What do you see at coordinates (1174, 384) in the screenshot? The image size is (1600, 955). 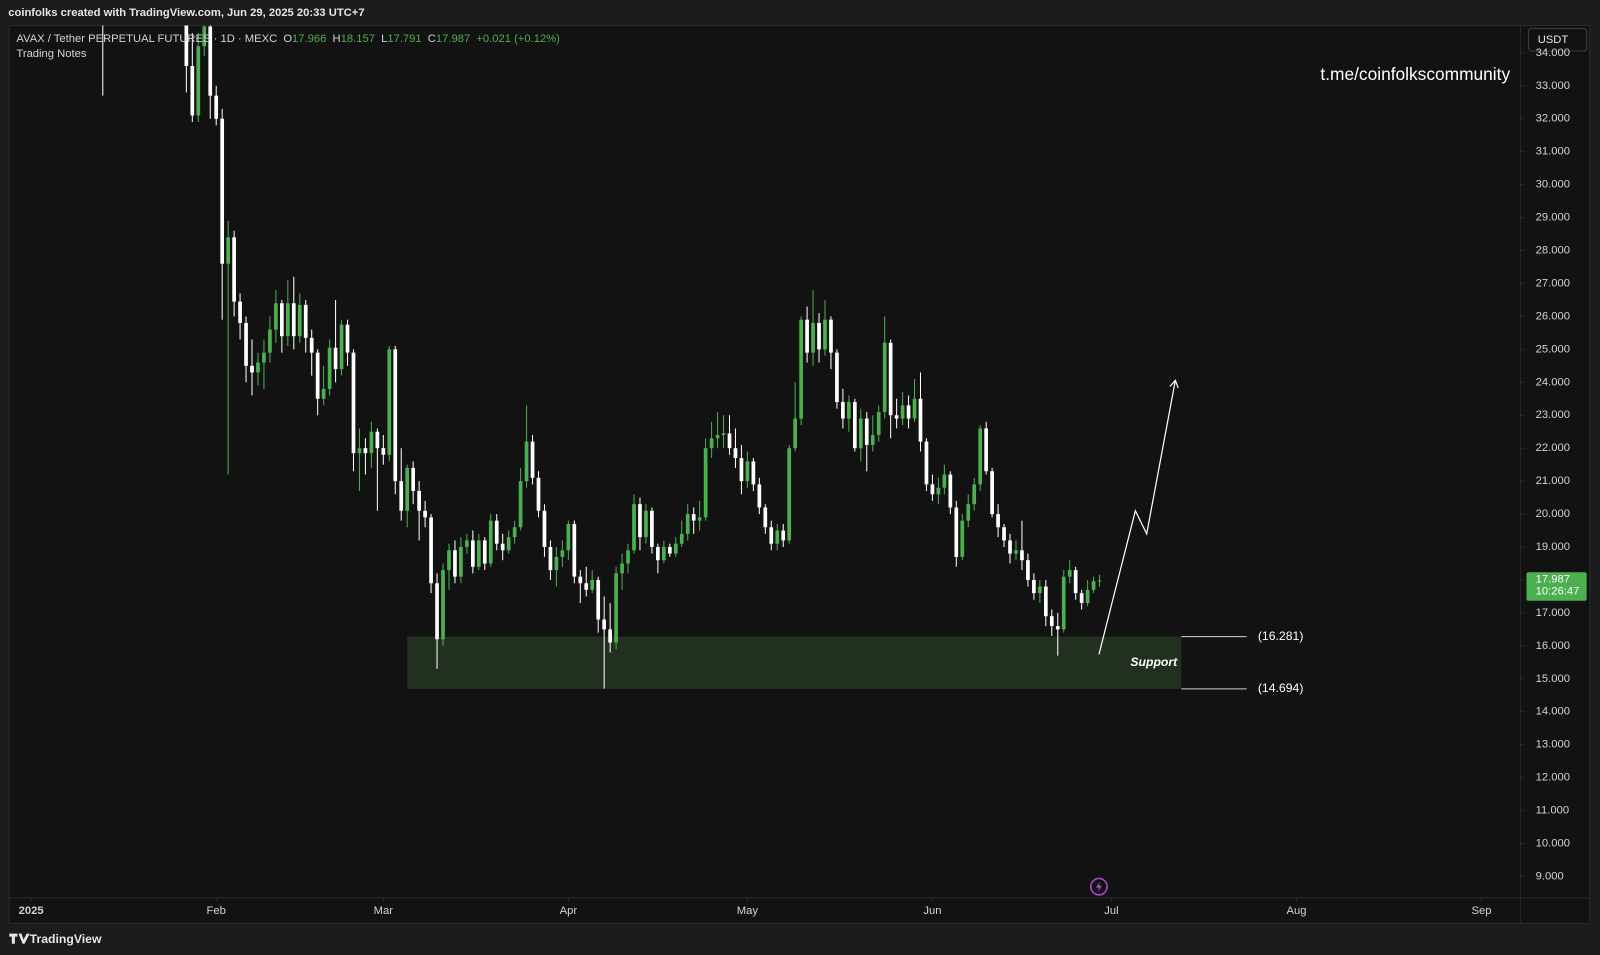 I see `projection-arrowhead` at bounding box center [1174, 384].